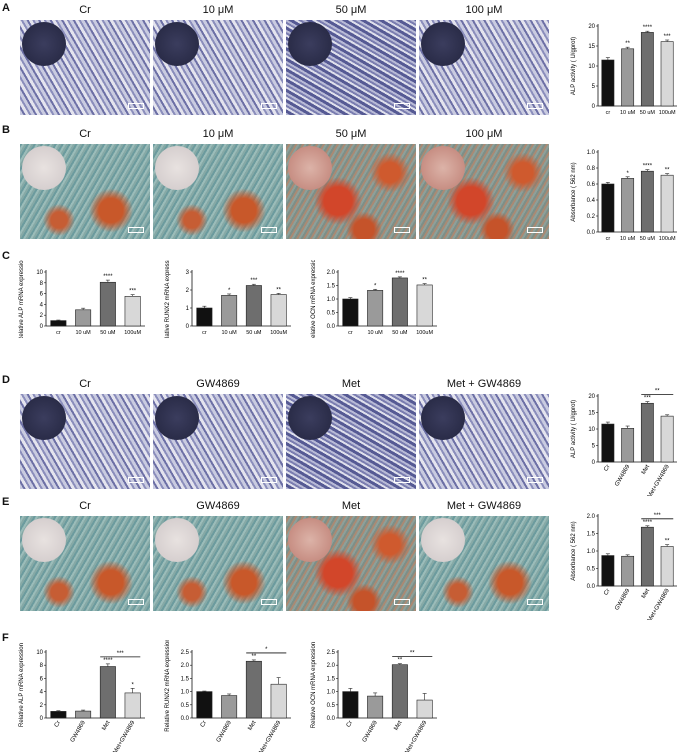  What do you see at coordinates (42, 305) in the screenshot?
I see `y-tick-label: 4` at bounding box center [42, 305].